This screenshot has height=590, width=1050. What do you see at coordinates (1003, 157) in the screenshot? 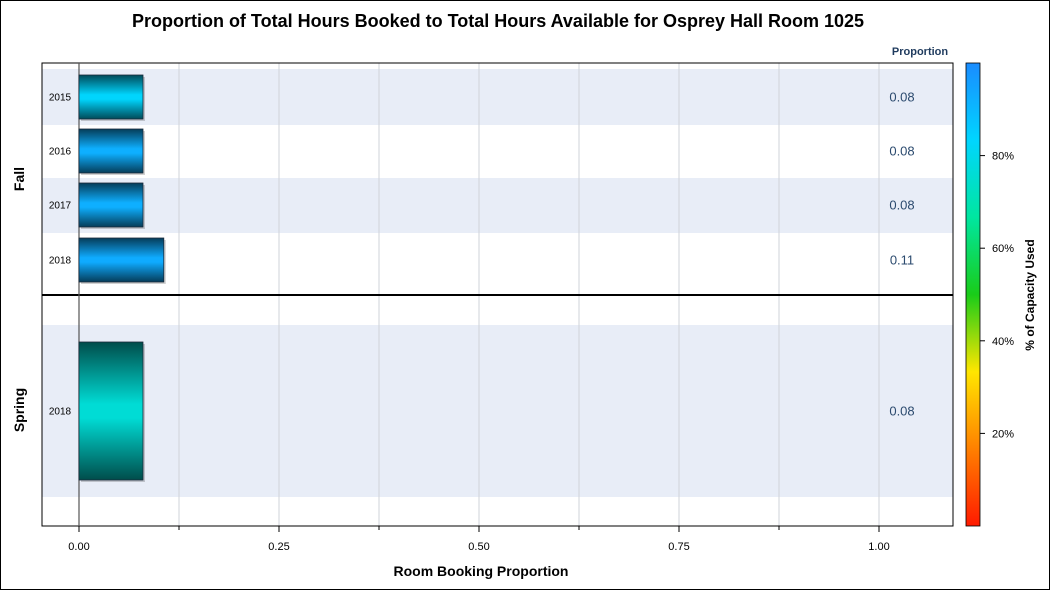
I see `colorbar-tick-label: 80%` at bounding box center [1003, 157].